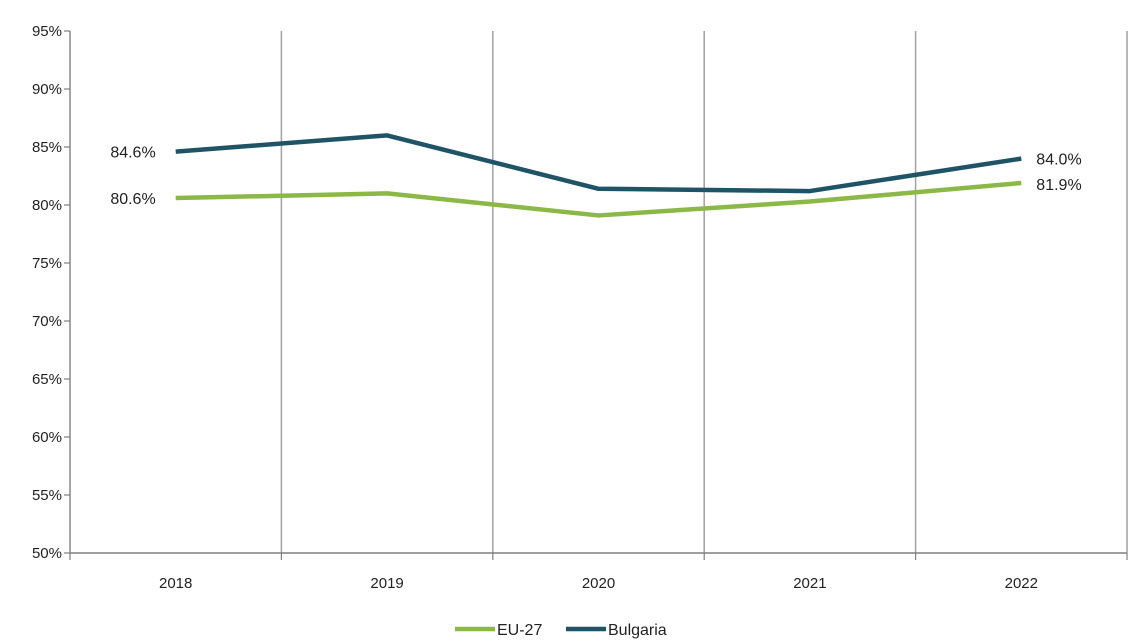 The image size is (1145, 641). Describe the element at coordinates (47, 379) in the screenshot. I see `y-tick-label: 65%` at that location.